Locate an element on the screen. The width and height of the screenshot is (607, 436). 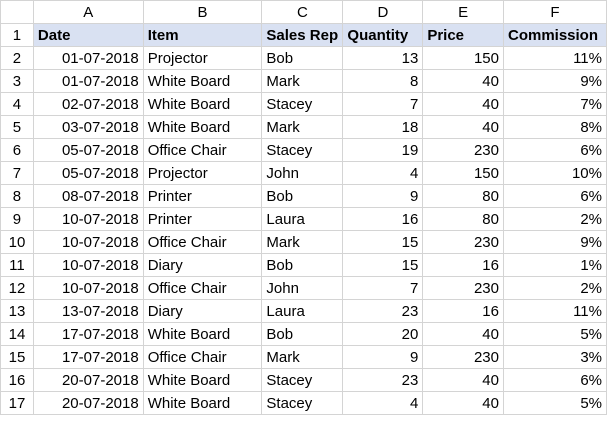
row-header: 11 is located at coordinates (17, 265).